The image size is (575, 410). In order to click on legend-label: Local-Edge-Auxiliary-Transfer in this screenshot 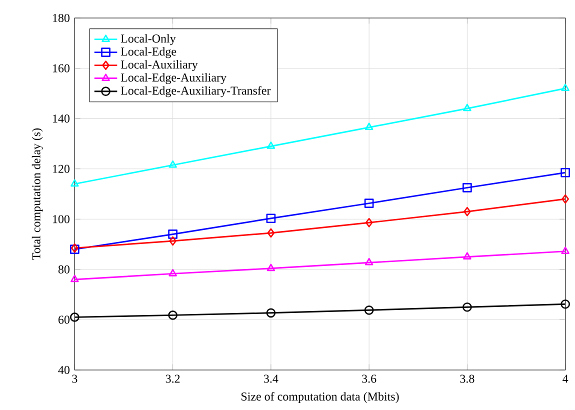, I will do `click(195, 92)`.